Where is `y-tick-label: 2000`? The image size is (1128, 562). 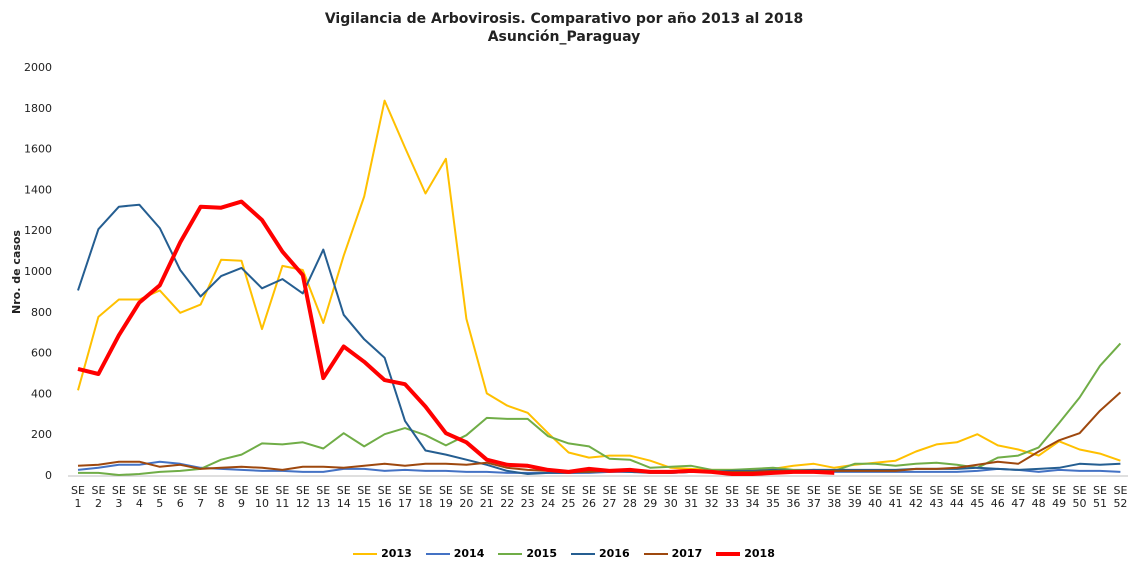
y-tick-label: 2000 is located at coordinates (38, 67).